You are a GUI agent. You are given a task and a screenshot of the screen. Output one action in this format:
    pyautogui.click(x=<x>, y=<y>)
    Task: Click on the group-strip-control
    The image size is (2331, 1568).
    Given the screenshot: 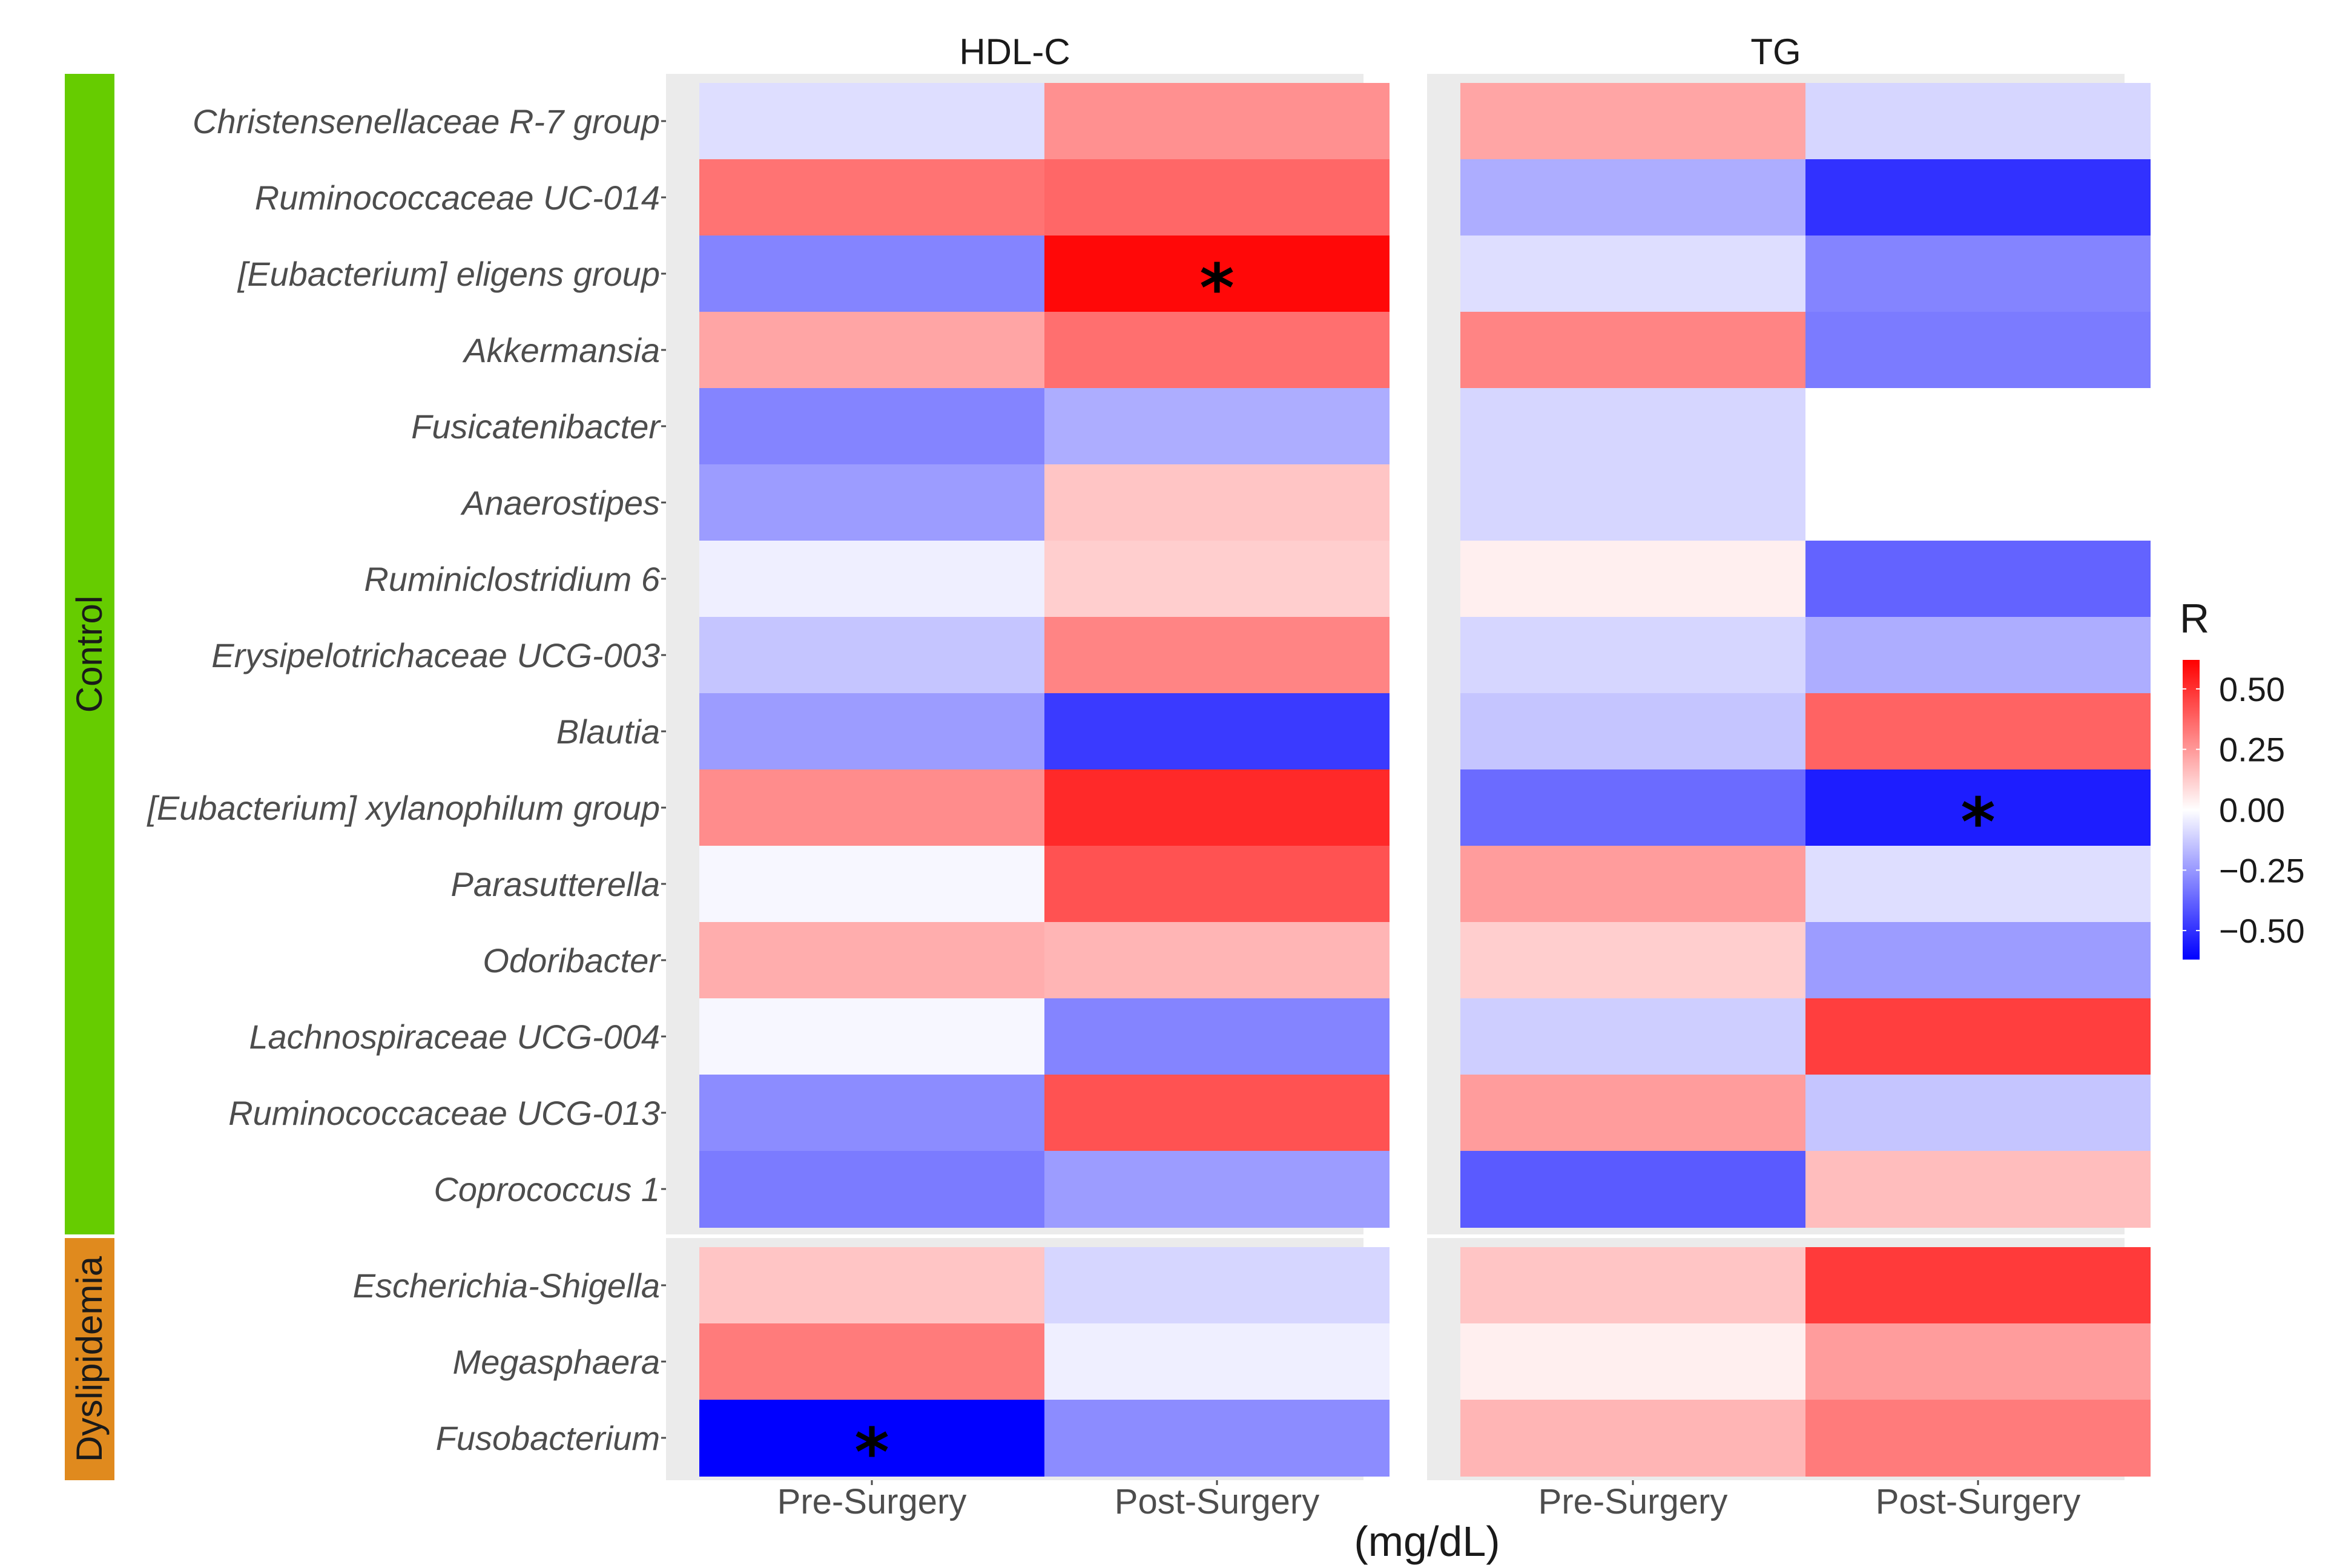 What is the action you would take?
    pyautogui.click(x=90, y=654)
    